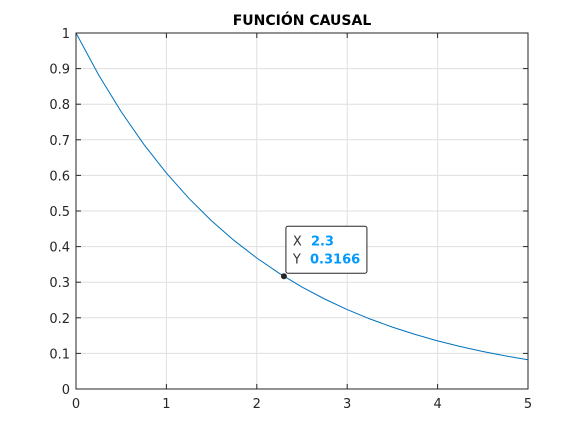  I want to click on y-tick-label: 0.7, so click(59, 141).